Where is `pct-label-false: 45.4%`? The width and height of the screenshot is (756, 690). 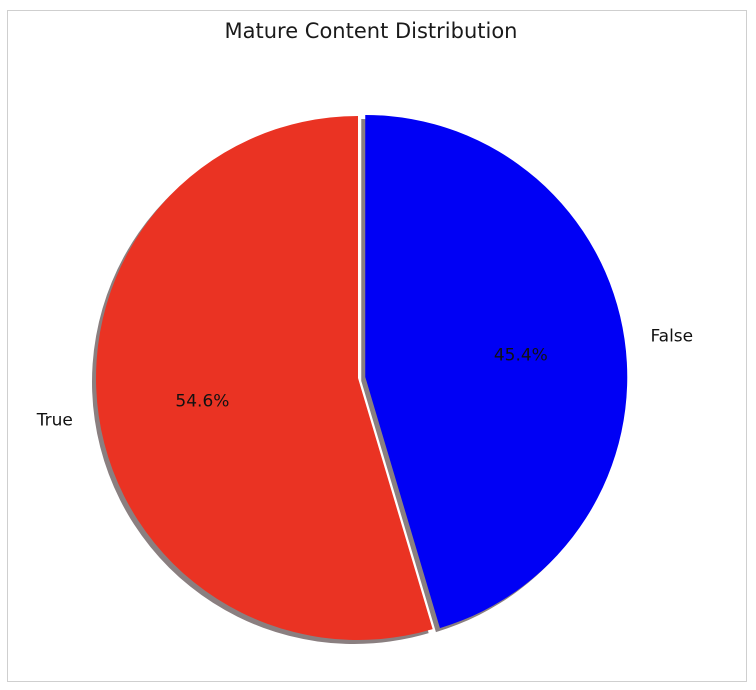 pct-label-false: 45.4% is located at coordinates (521, 355).